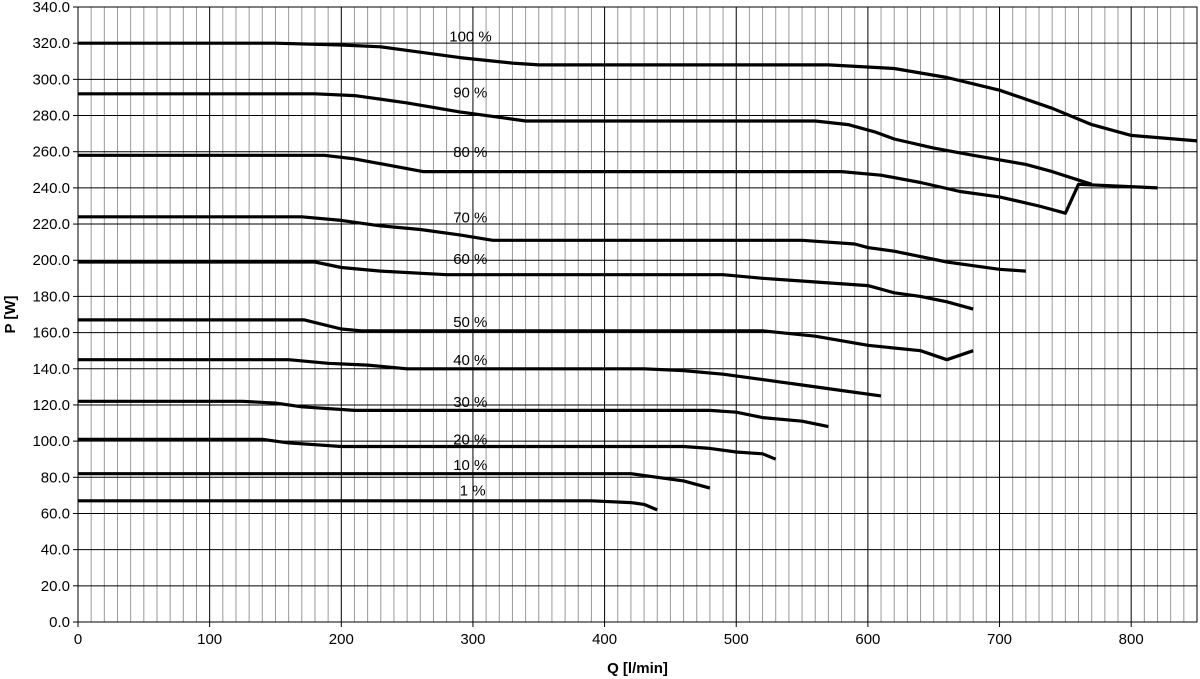  I want to click on series-label: 20 %, so click(470, 440).